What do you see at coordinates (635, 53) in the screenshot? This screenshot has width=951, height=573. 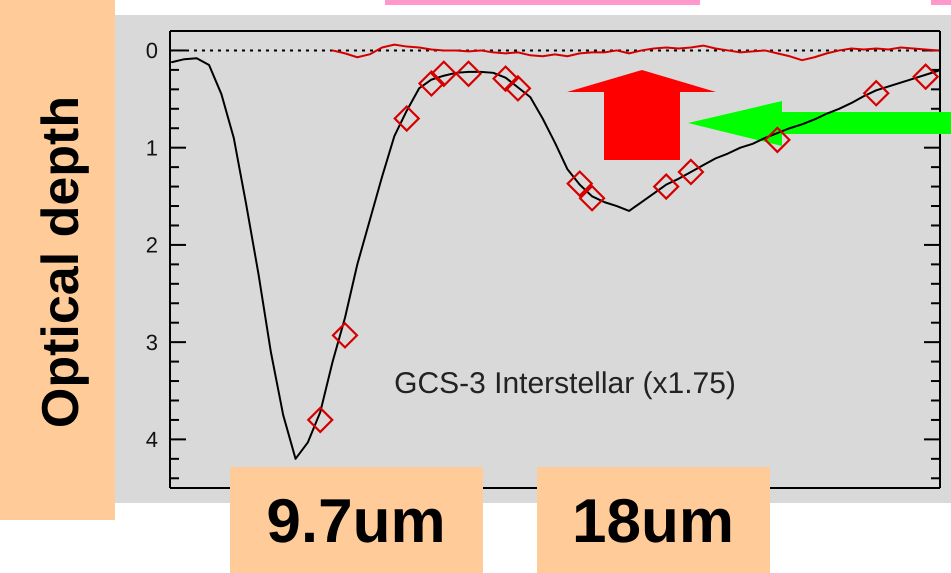 I see `line-series` at bounding box center [635, 53].